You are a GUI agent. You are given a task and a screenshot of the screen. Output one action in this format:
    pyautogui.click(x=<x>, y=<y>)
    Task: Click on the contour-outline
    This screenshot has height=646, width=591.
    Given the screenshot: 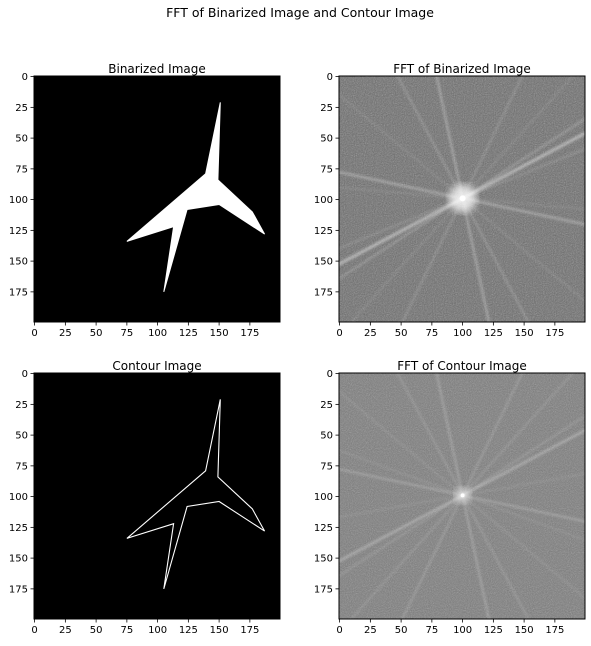 What is the action you would take?
    pyautogui.click(x=196, y=494)
    